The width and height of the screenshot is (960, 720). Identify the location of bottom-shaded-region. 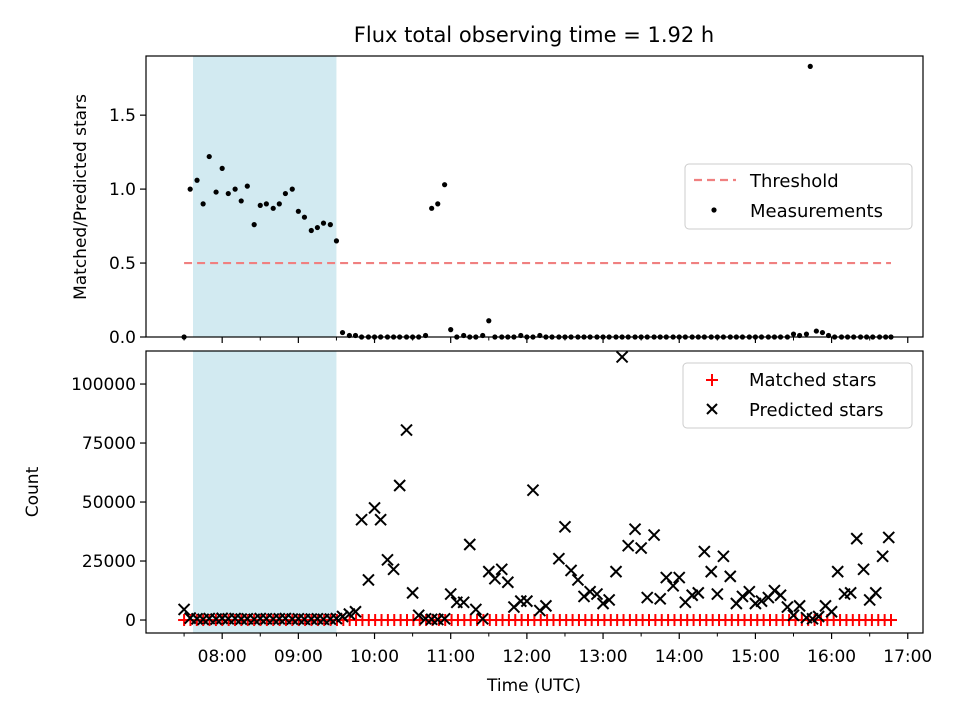
(265, 492).